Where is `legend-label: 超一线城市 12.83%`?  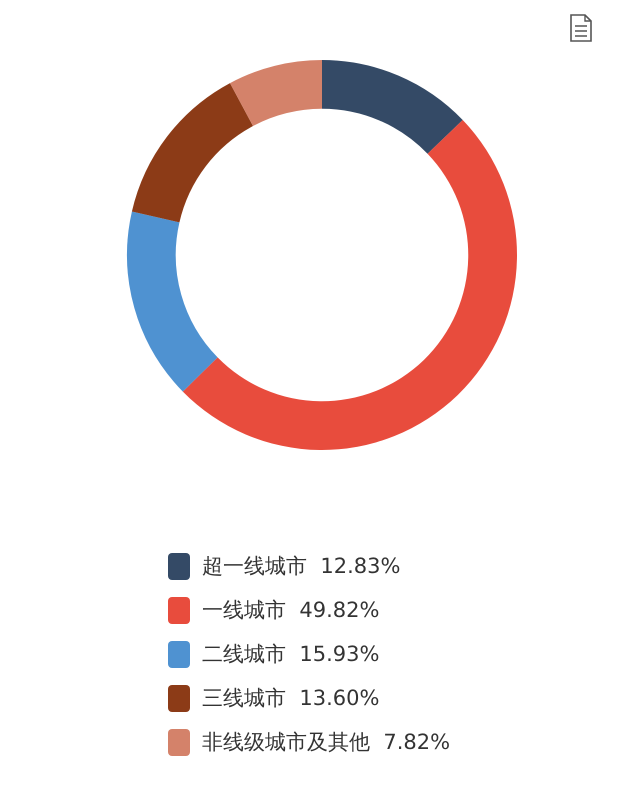 legend-label: 超一线城市 12.83% is located at coordinates (301, 566).